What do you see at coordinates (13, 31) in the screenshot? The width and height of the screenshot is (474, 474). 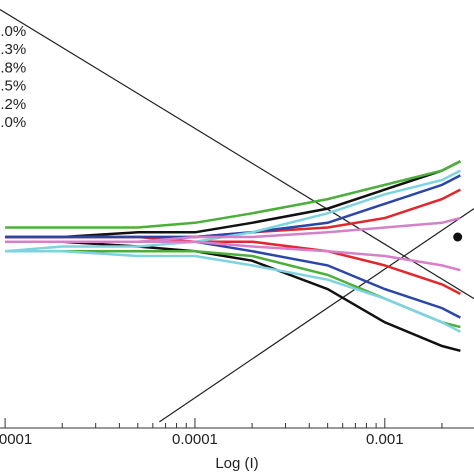 I see `legend-label: 0.0%` at bounding box center [13, 31].